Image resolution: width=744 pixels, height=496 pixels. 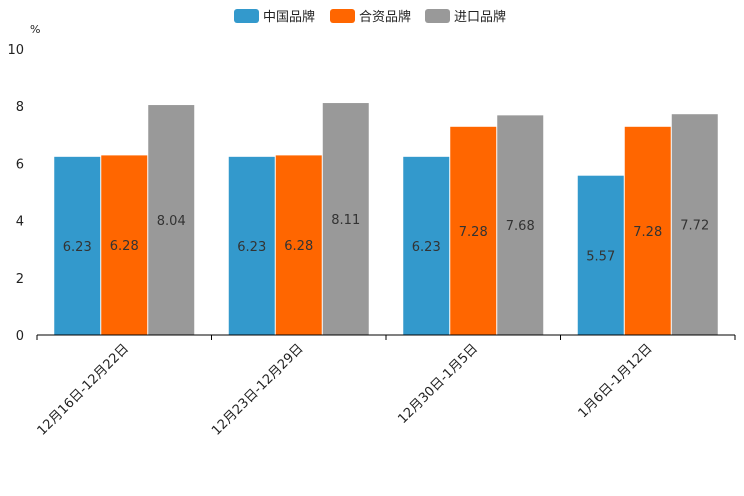 I want to click on legend: 中国品牌 合资品牌 进口品牌, so click(x=370, y=17).